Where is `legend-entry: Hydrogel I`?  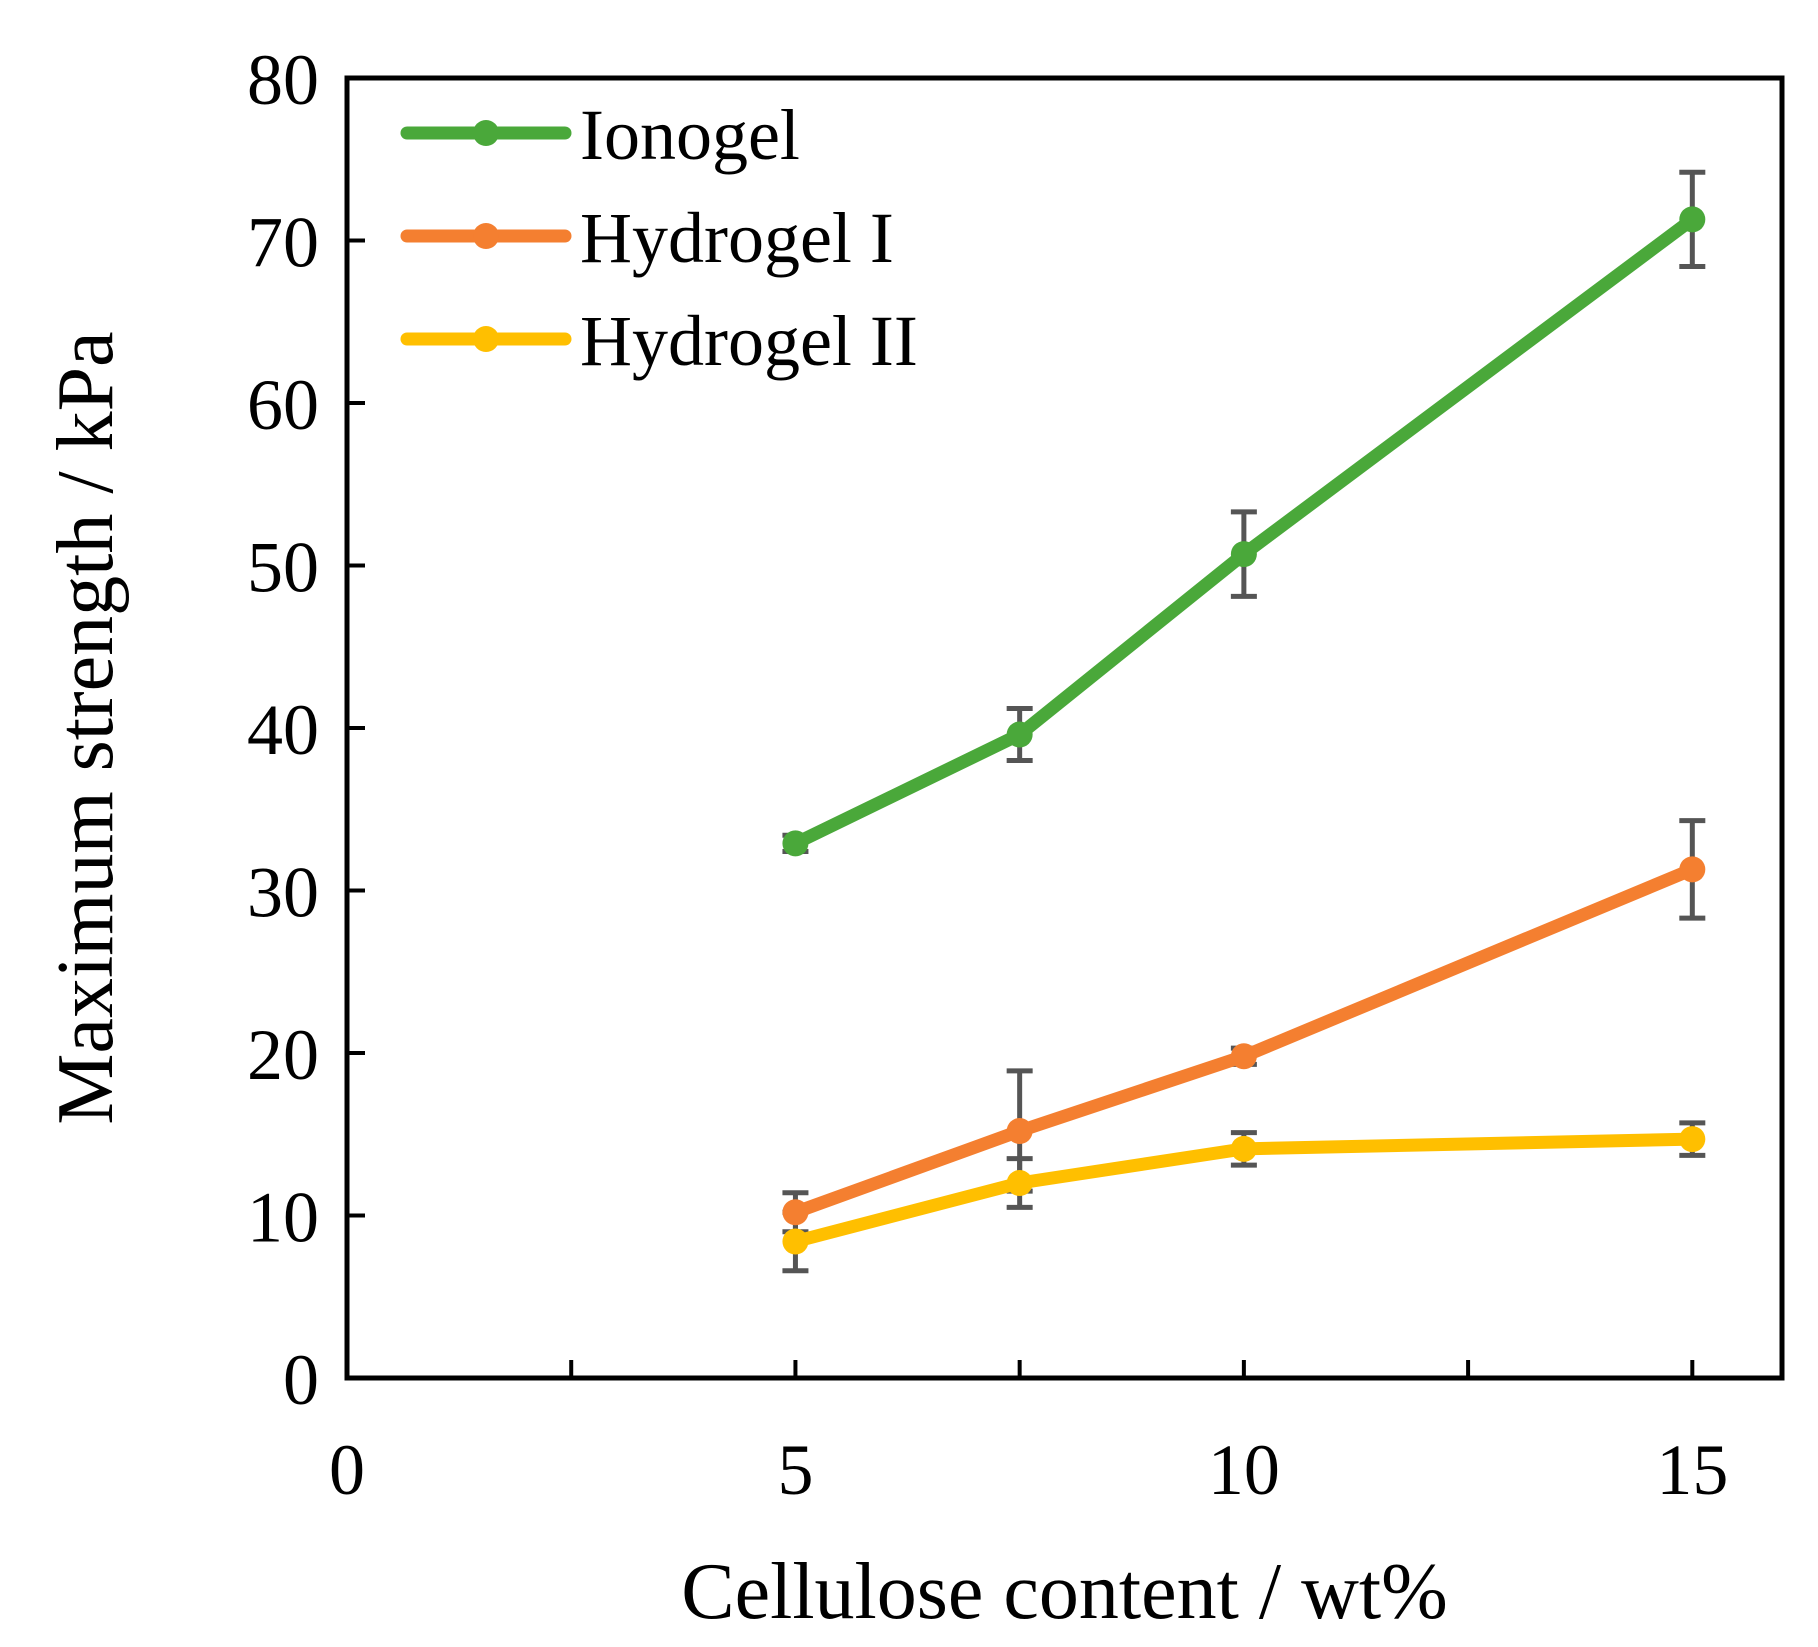
legend-entry: Hydrogel I is located at coordinates (647, 238).